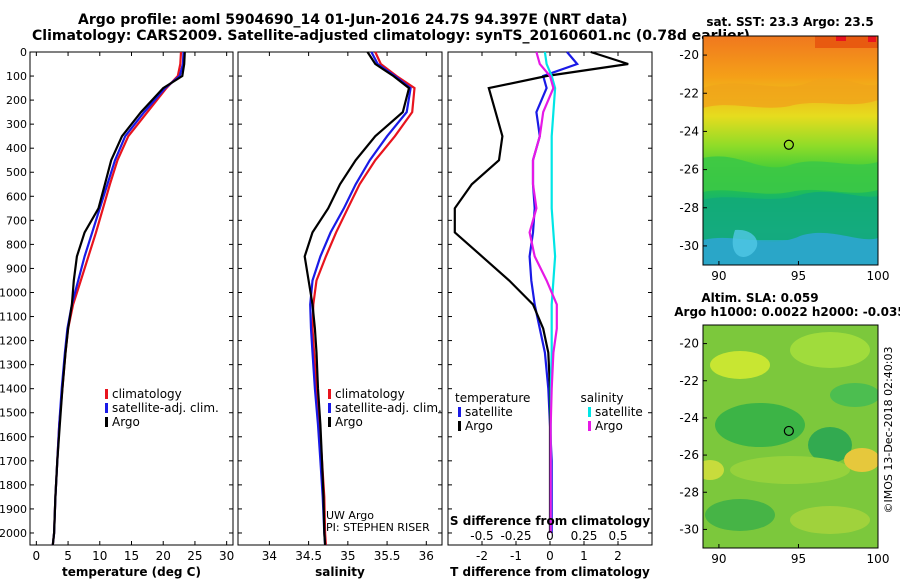  What do you see at coordinates (13, 389) in the screenshot?
I see `depth-tick-label: 1400` at bounding box center [13, 389].